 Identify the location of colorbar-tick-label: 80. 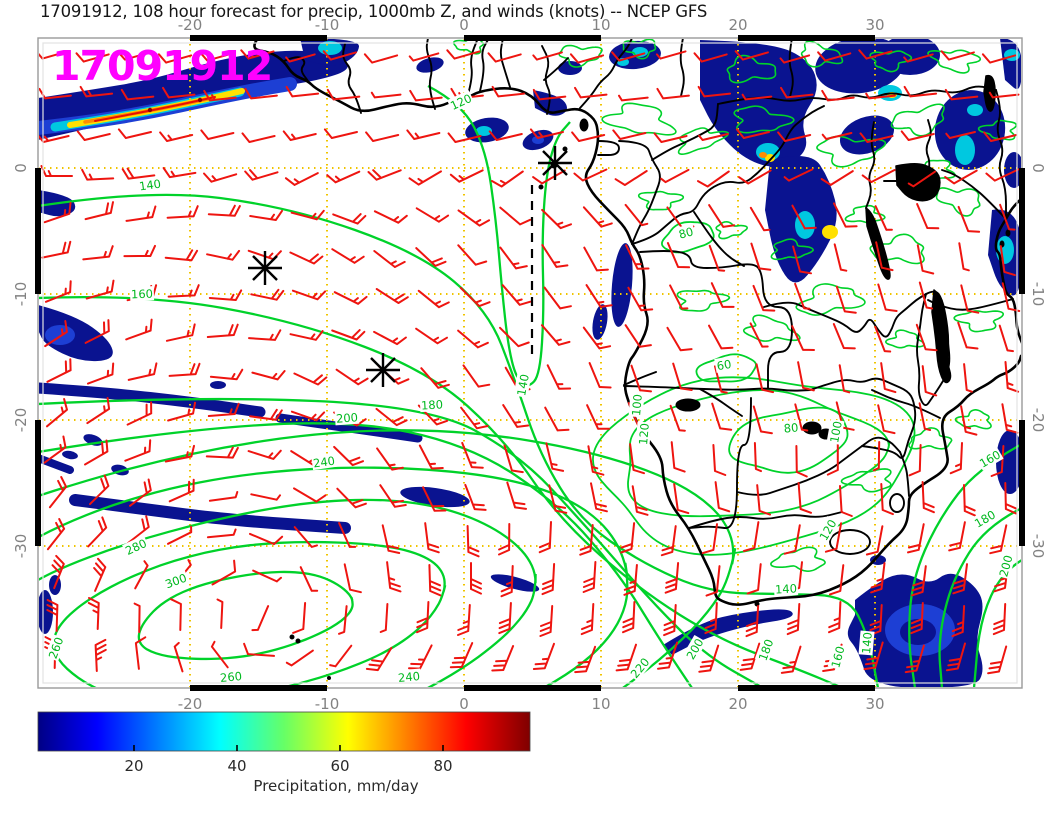
(442, 766).